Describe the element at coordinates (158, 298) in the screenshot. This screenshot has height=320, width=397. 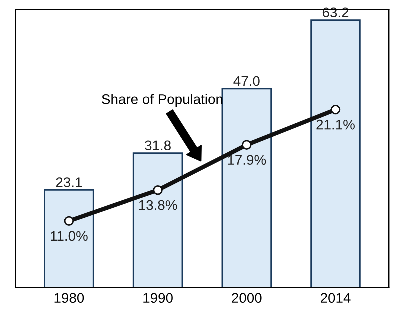
I see `x-tick-label: 1990` at that location.